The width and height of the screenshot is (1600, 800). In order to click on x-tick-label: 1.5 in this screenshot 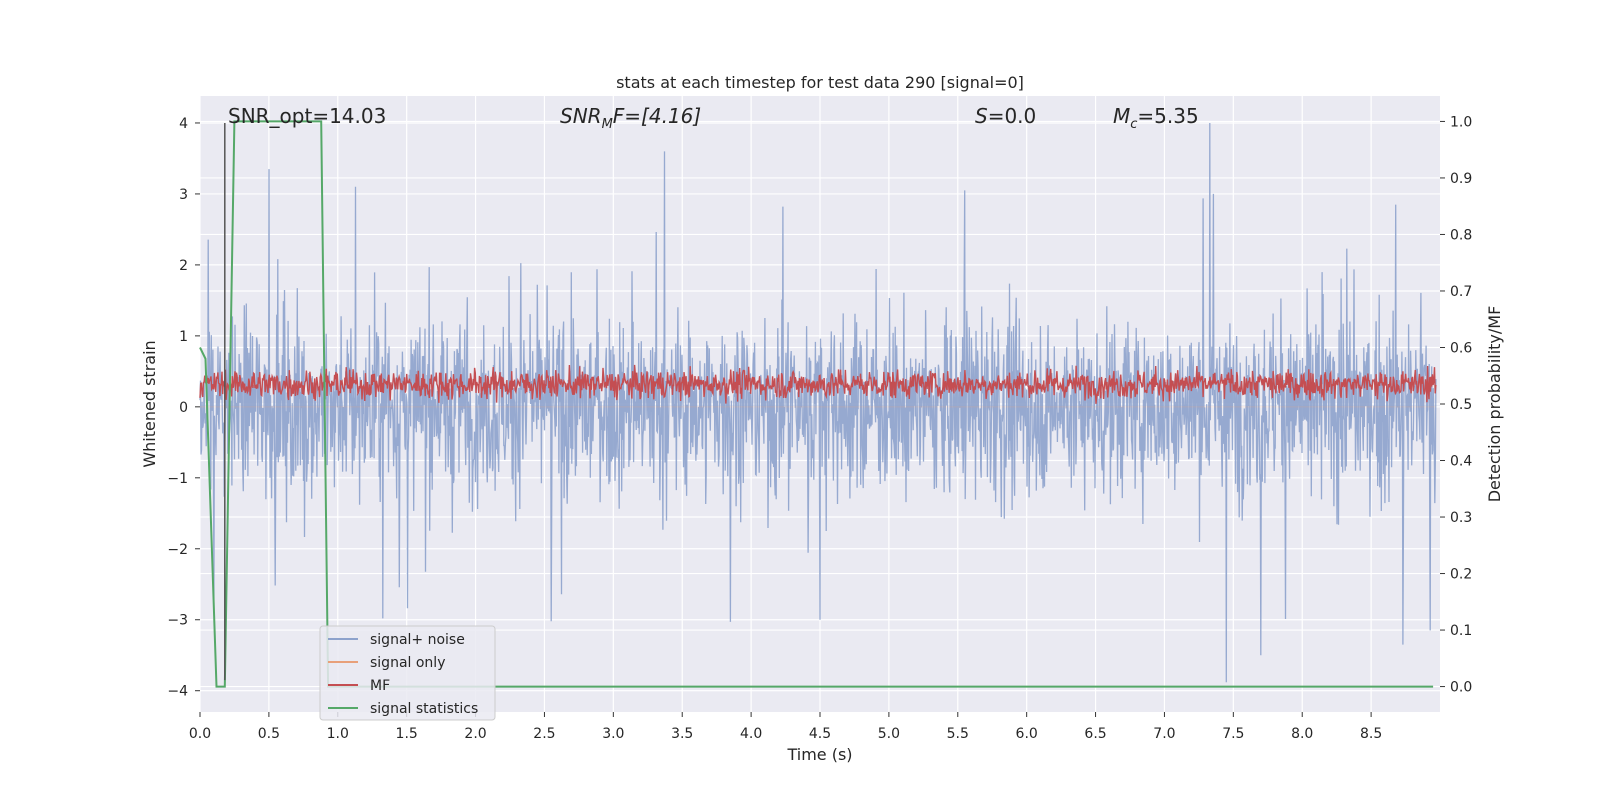, I will do `click(407, 734)`.